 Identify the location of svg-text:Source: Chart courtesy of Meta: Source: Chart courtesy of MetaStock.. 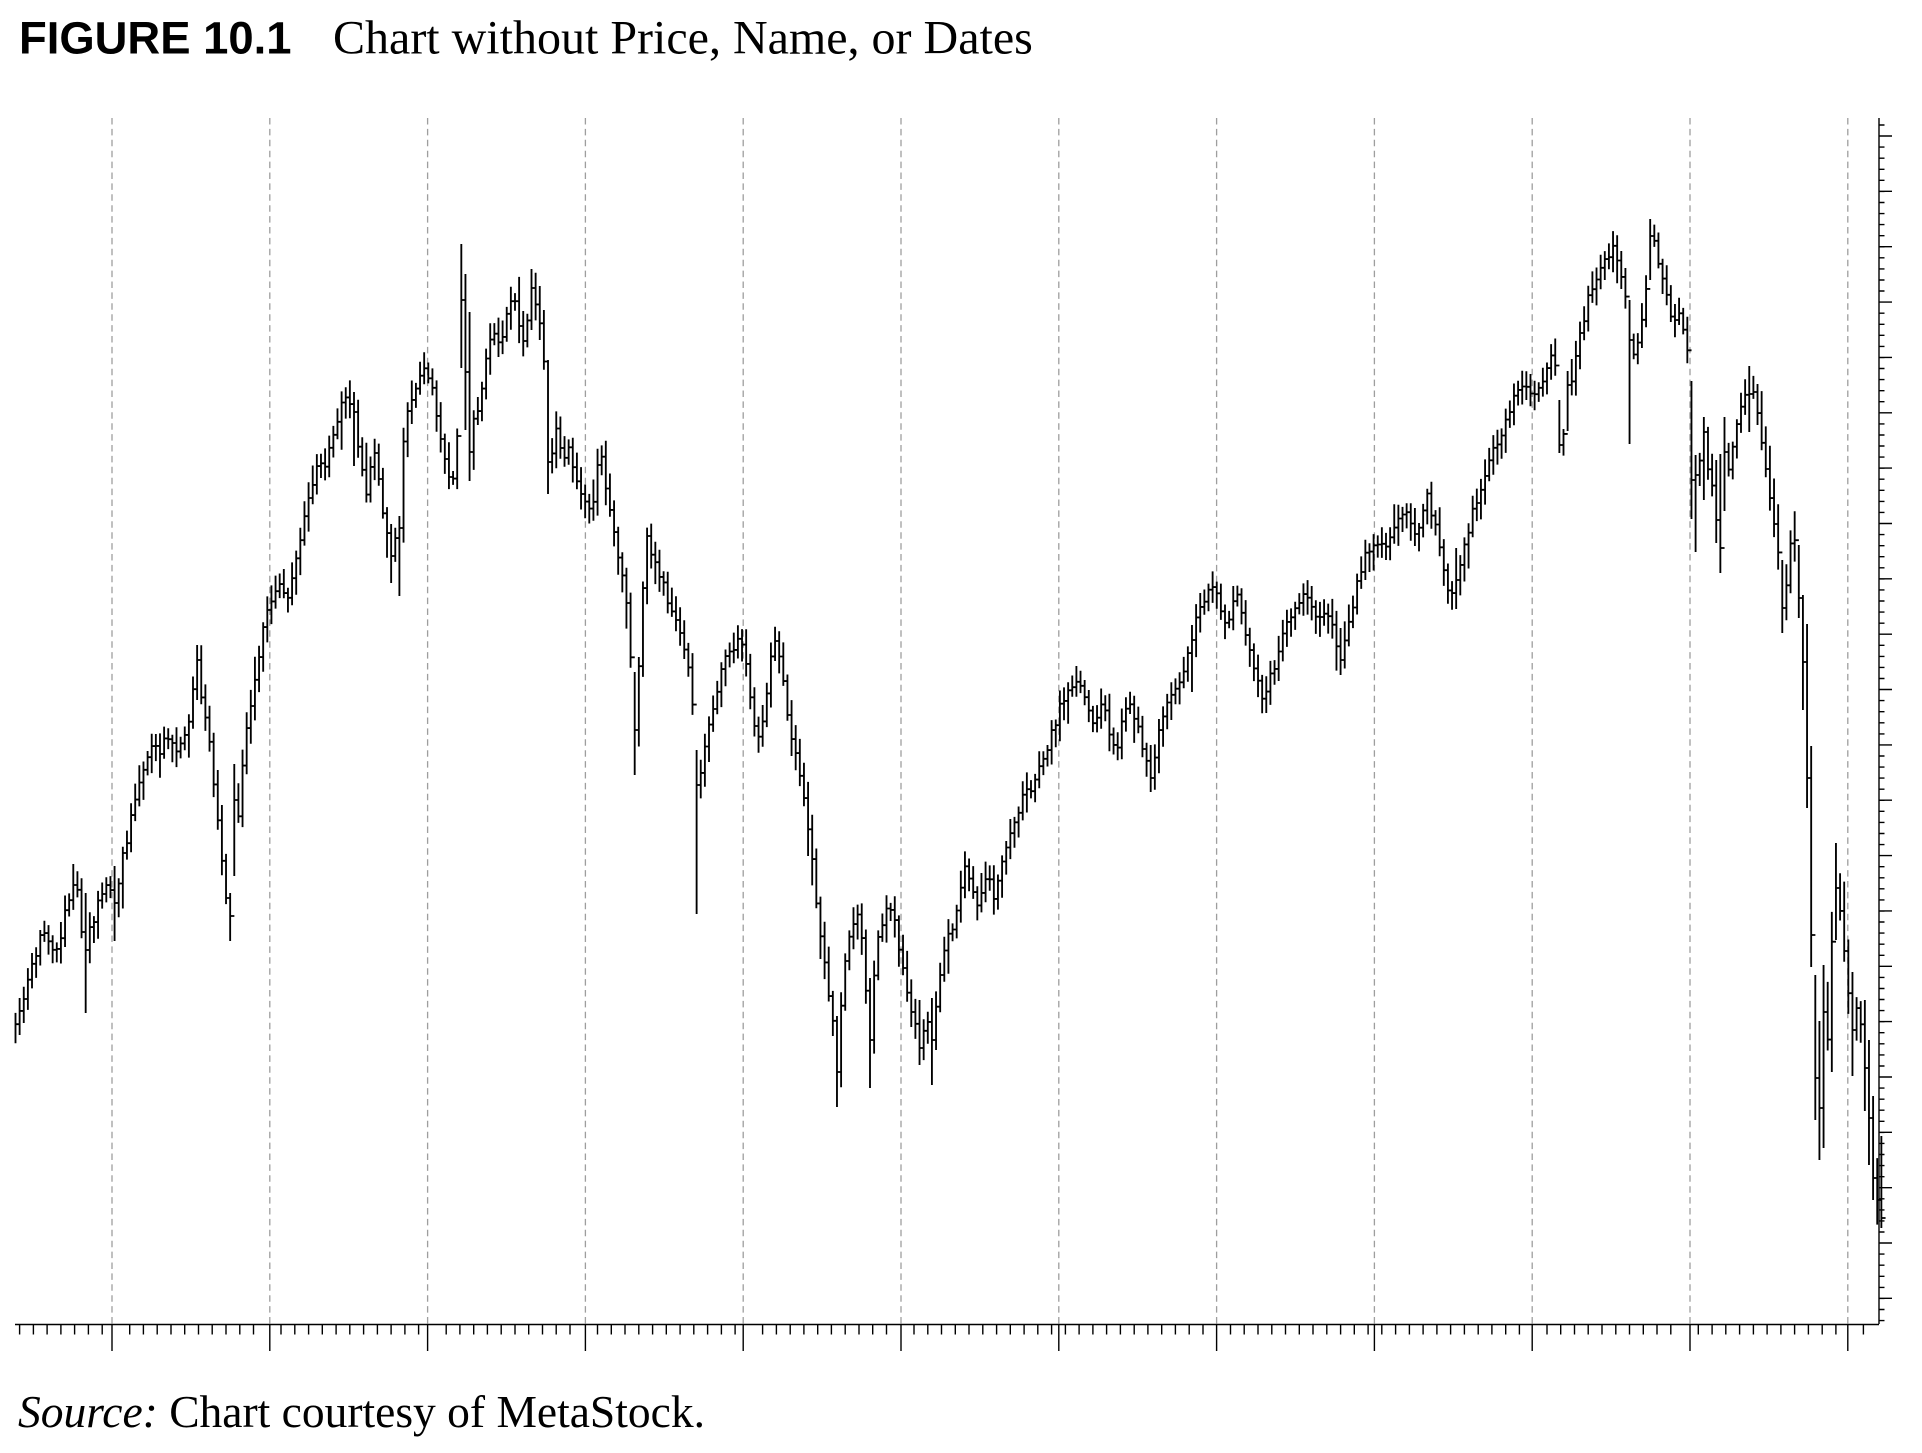
(361, 1411).